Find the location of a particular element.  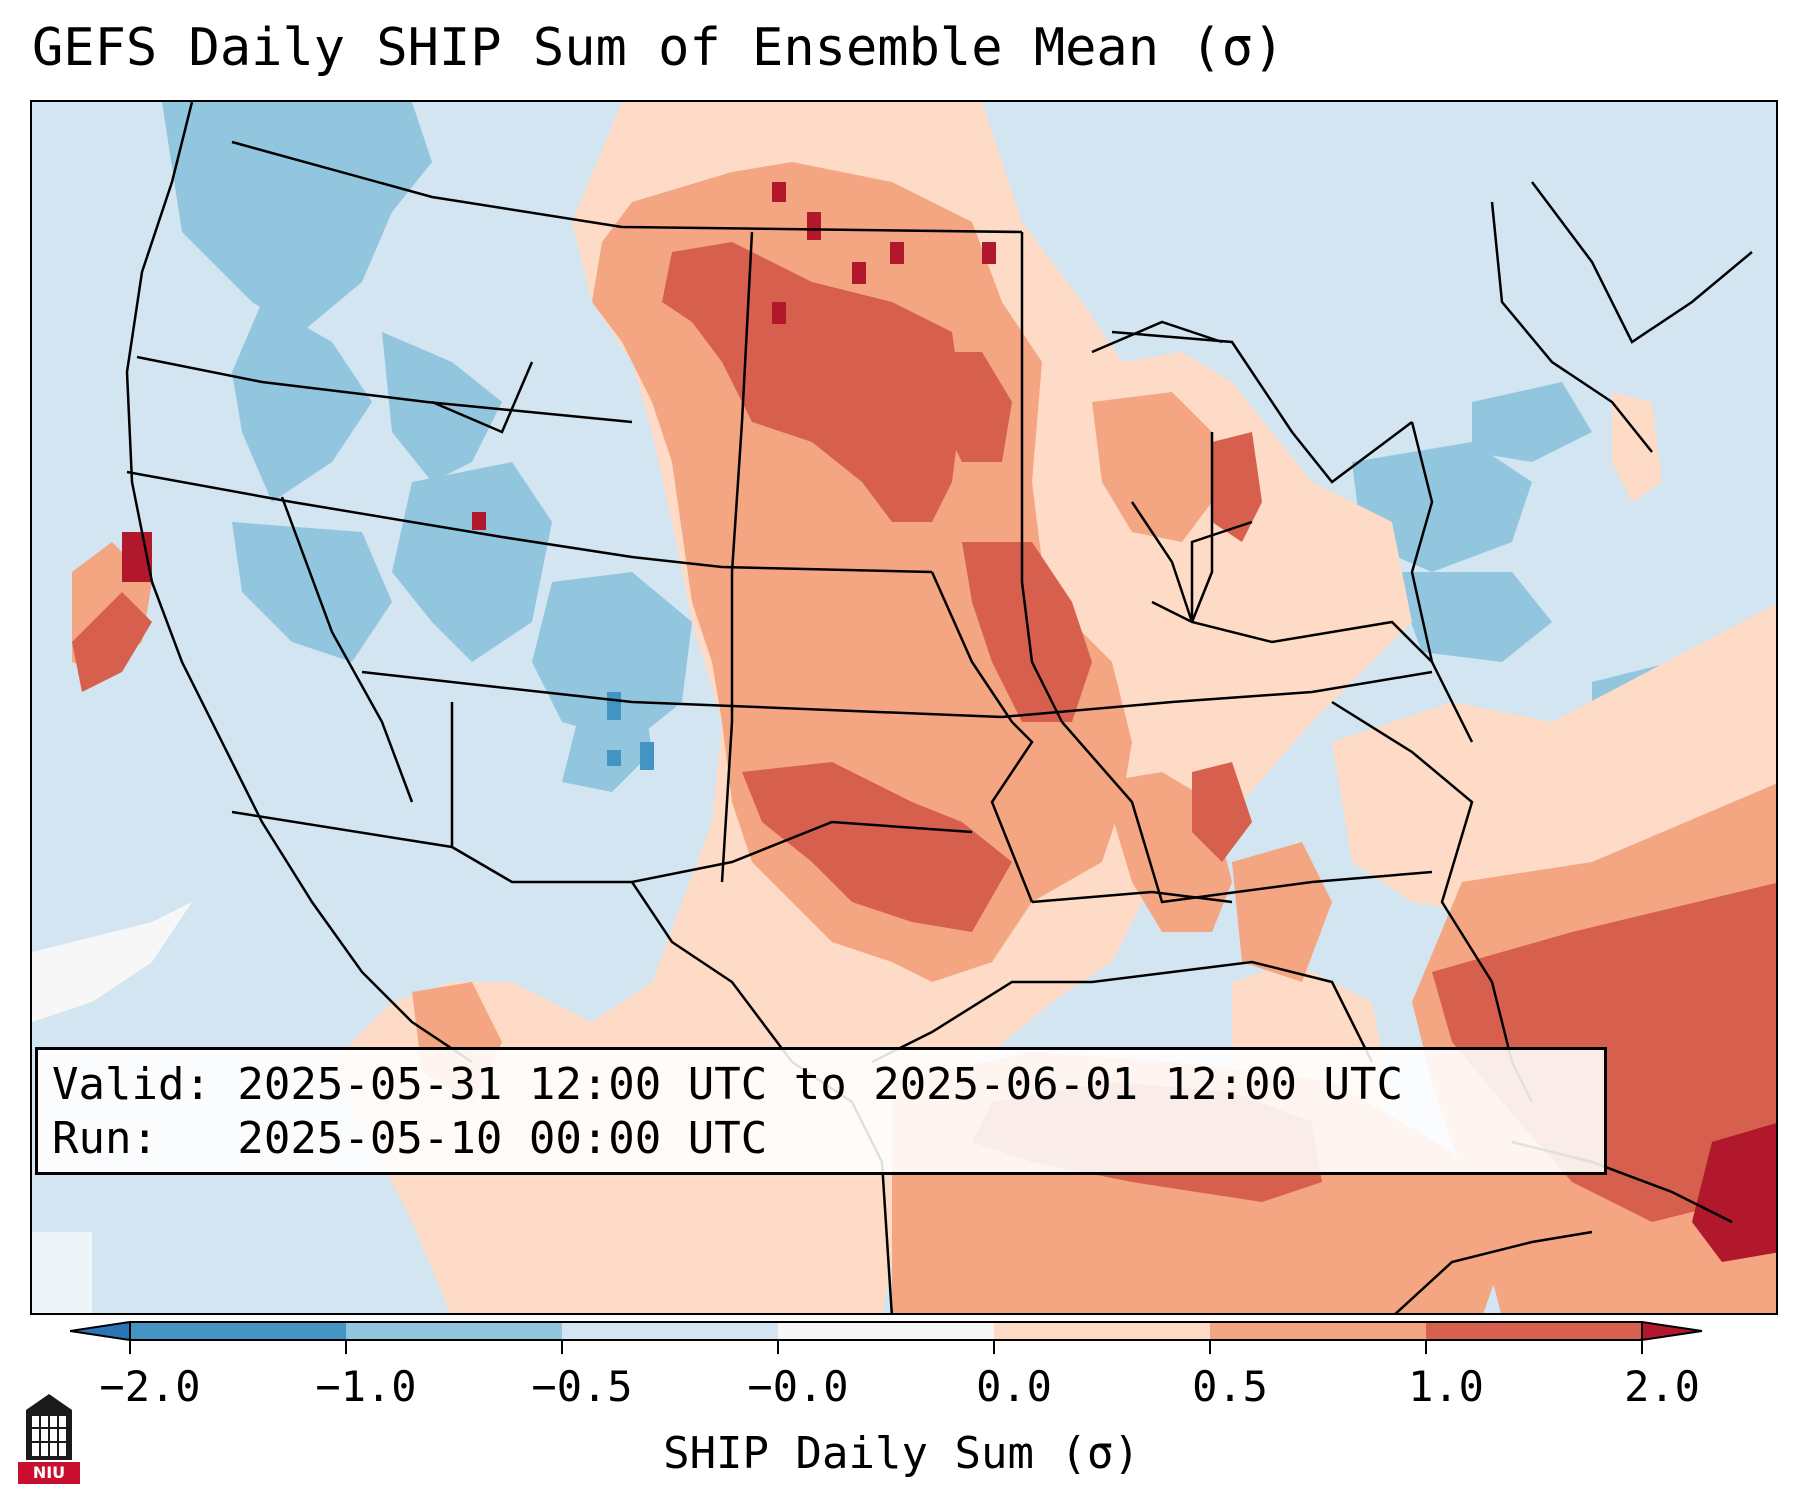

colorbar-tick-label: 2.0 is located at coordinates (1662, 1386).